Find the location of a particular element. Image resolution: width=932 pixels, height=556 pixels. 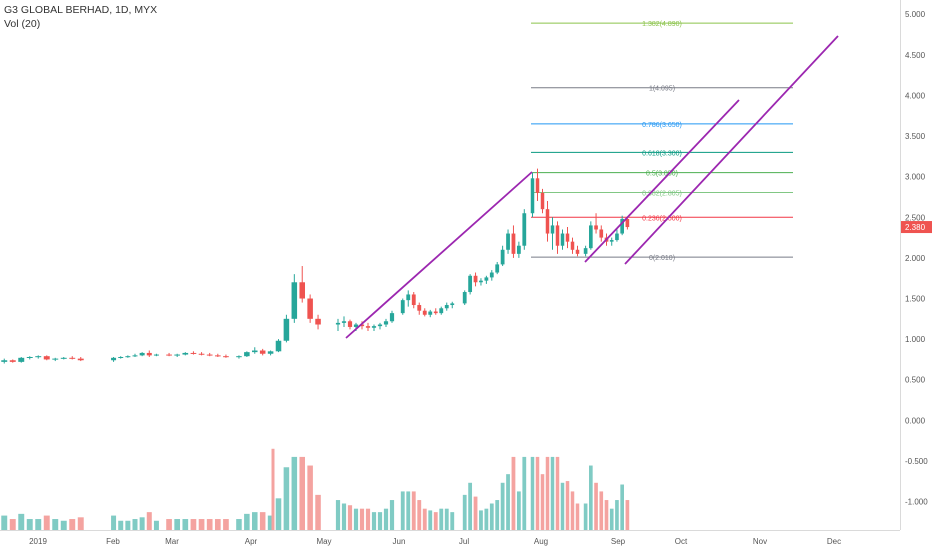

trend-channel-line is located at coordinates (662, 181).